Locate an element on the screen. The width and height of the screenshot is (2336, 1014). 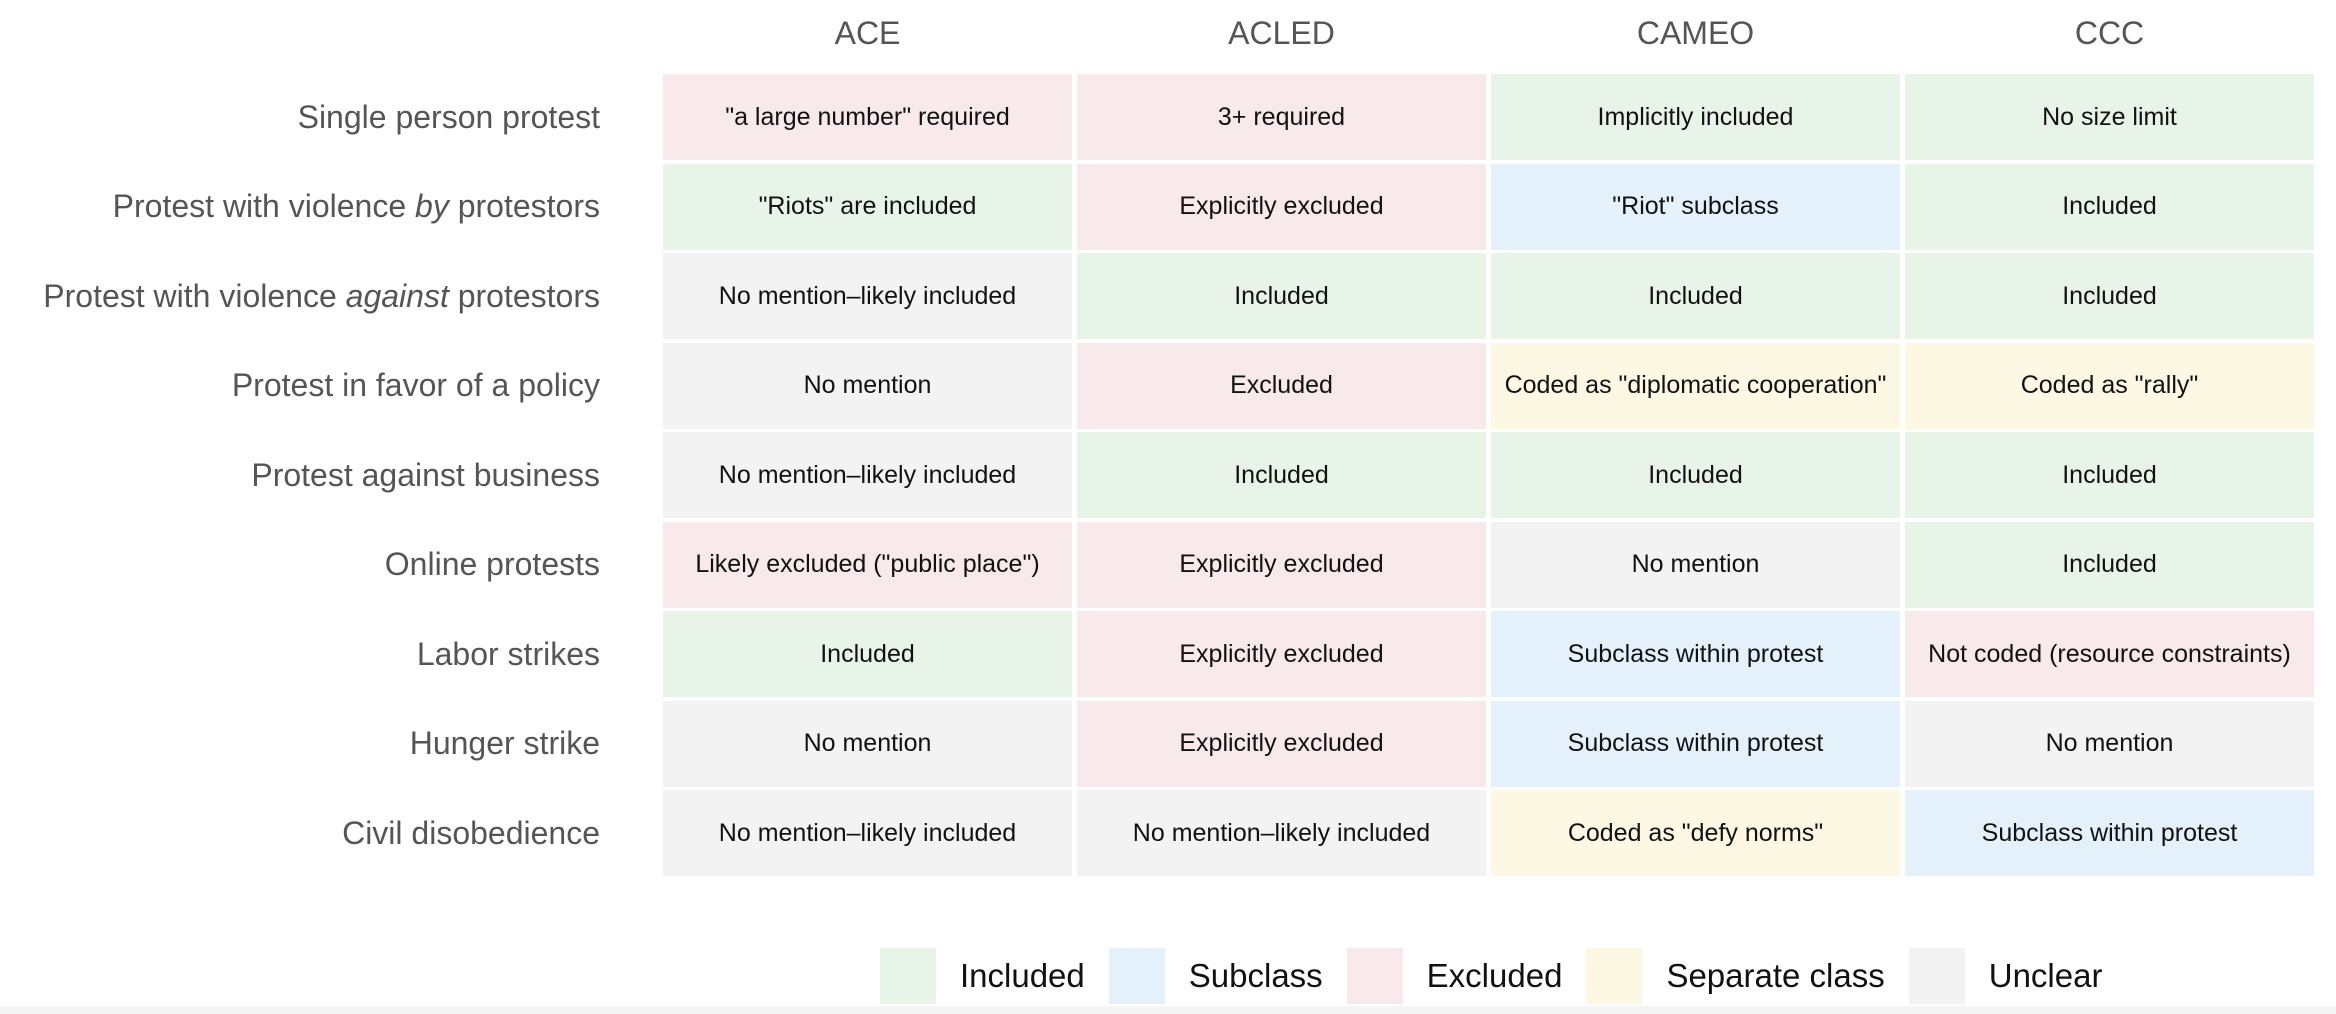
legend-item-unclear: Unclear is located at coordinates (2005, 976).